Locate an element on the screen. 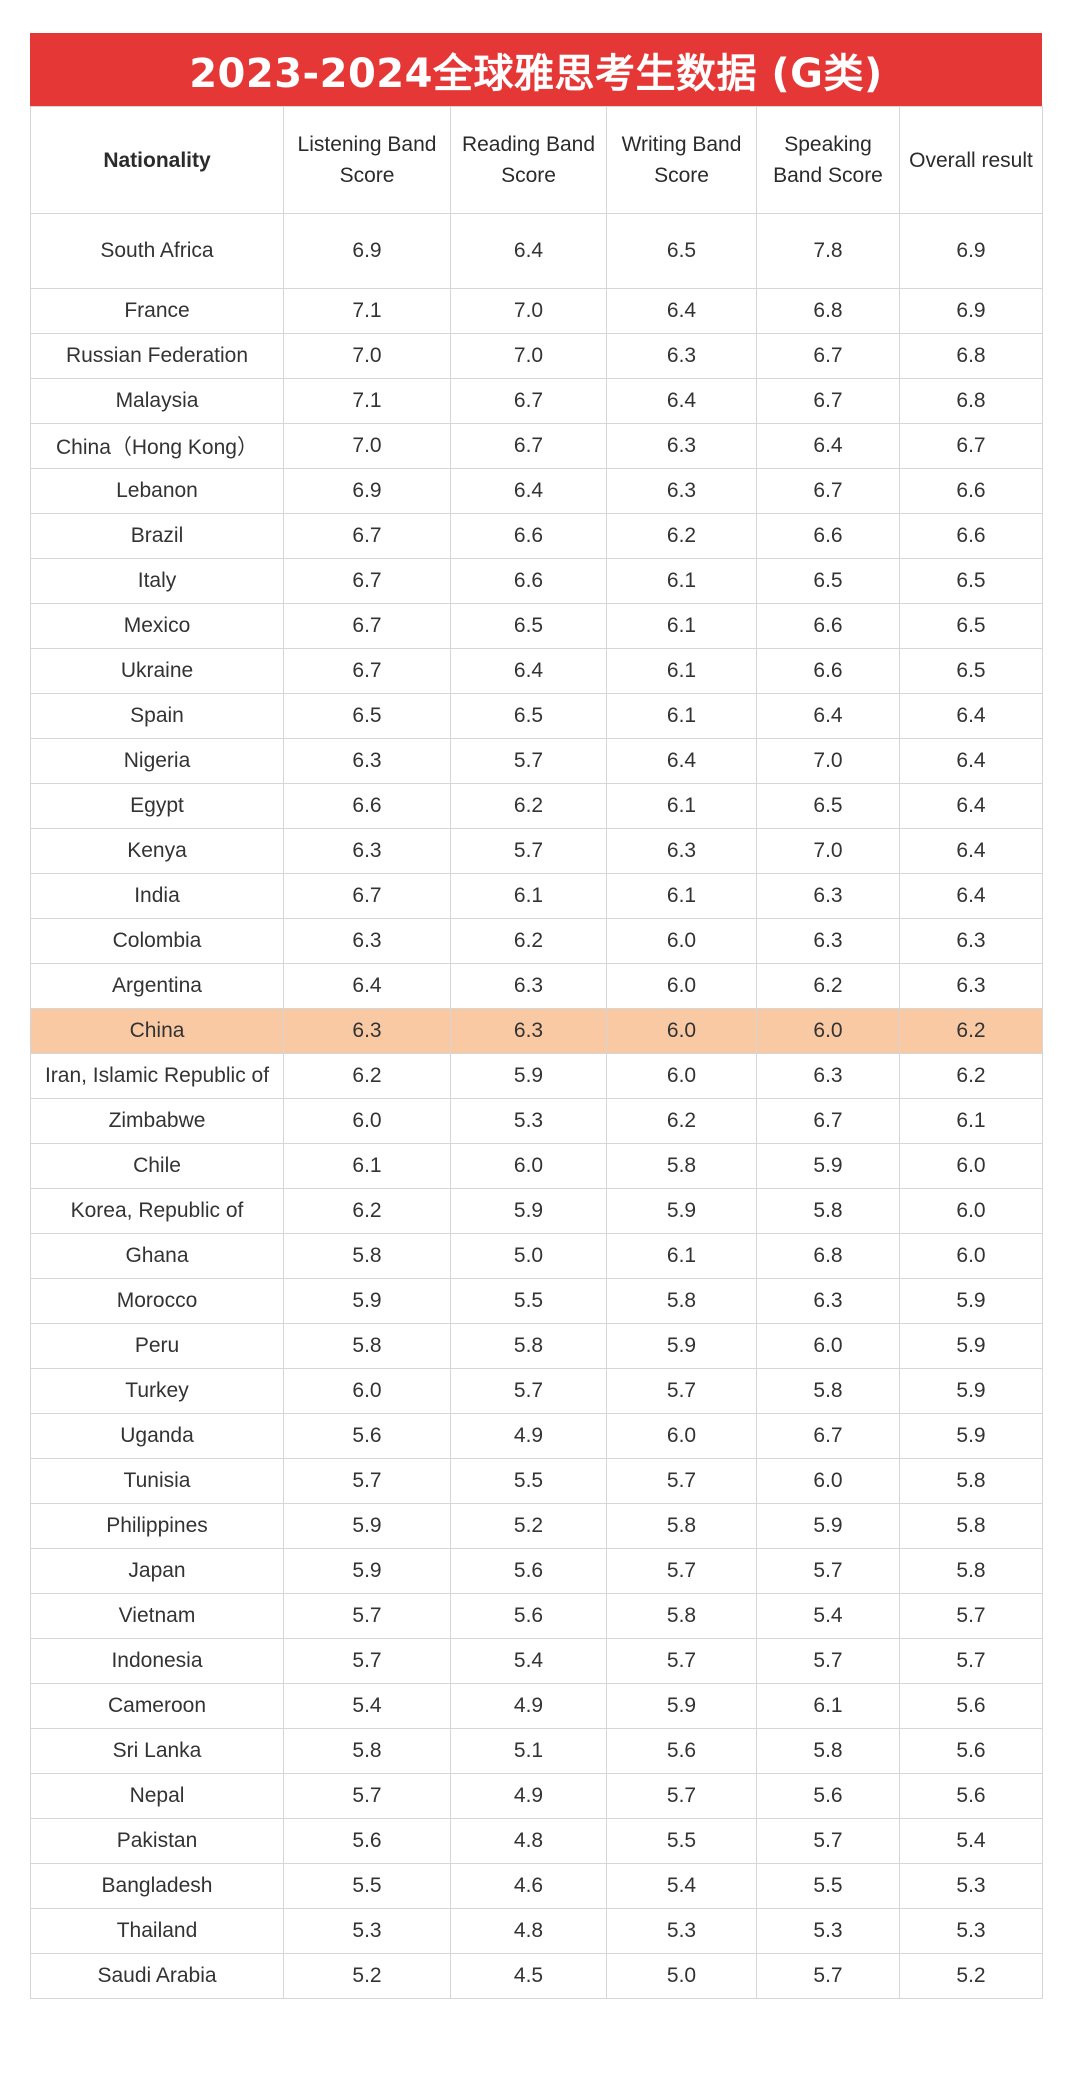 Image resolution: width=1065 pixels, height=2074 pixels. table-row: South Africa 6.9 6.4 6.5 7.8 6.9 is located at coordinates (536, 251).